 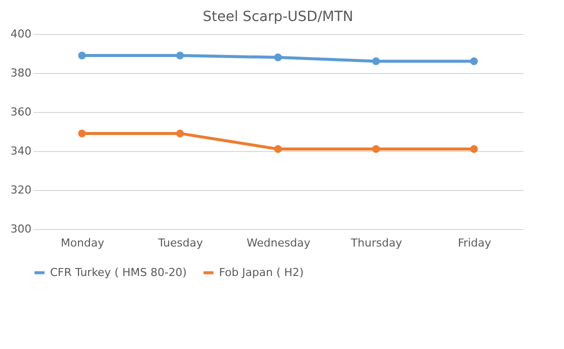 What do you see at coordinates (278, 17) in the screenshot?
I see `chart-title: Steel Scarp-USD/MTN` at bounding box center [278, 17].